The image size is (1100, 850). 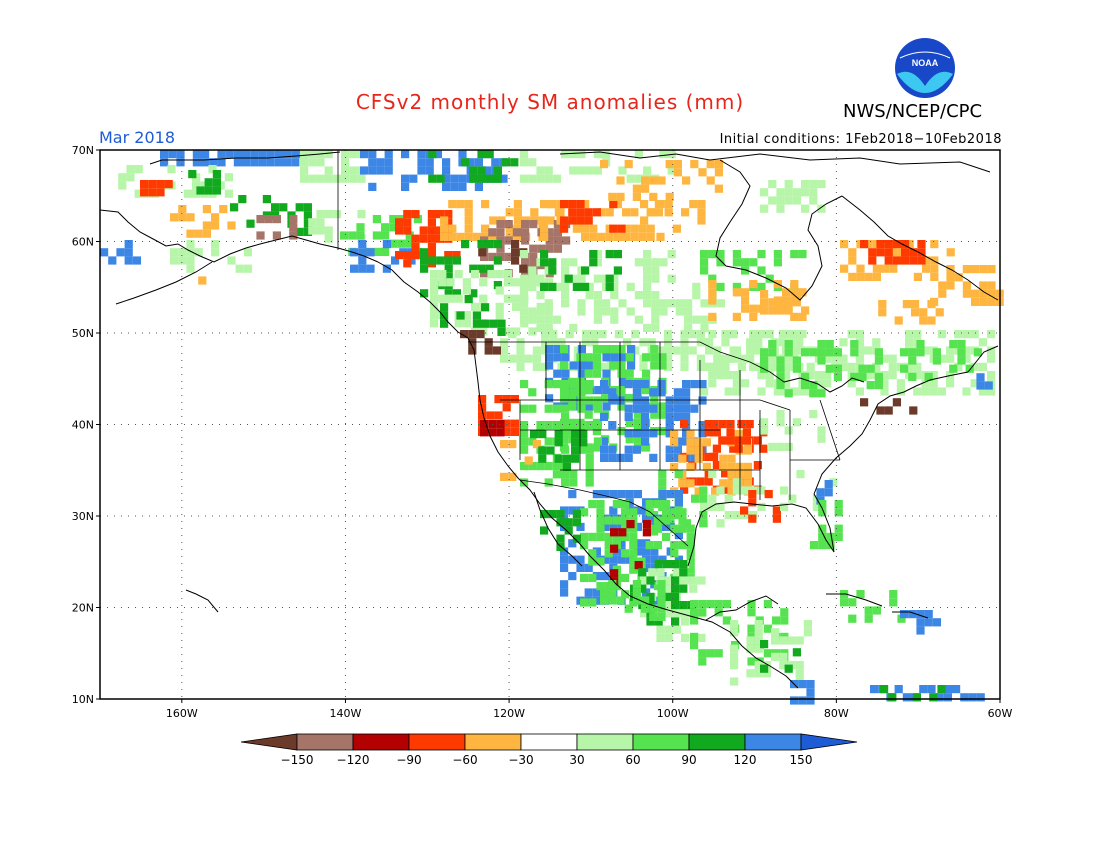 What do you see at coordinates (549, 750) in the screenshot?
I see `colorbar: −150 −120 −90 −60 −30 30 60 90 120 150` at bounding box center [549, 750].